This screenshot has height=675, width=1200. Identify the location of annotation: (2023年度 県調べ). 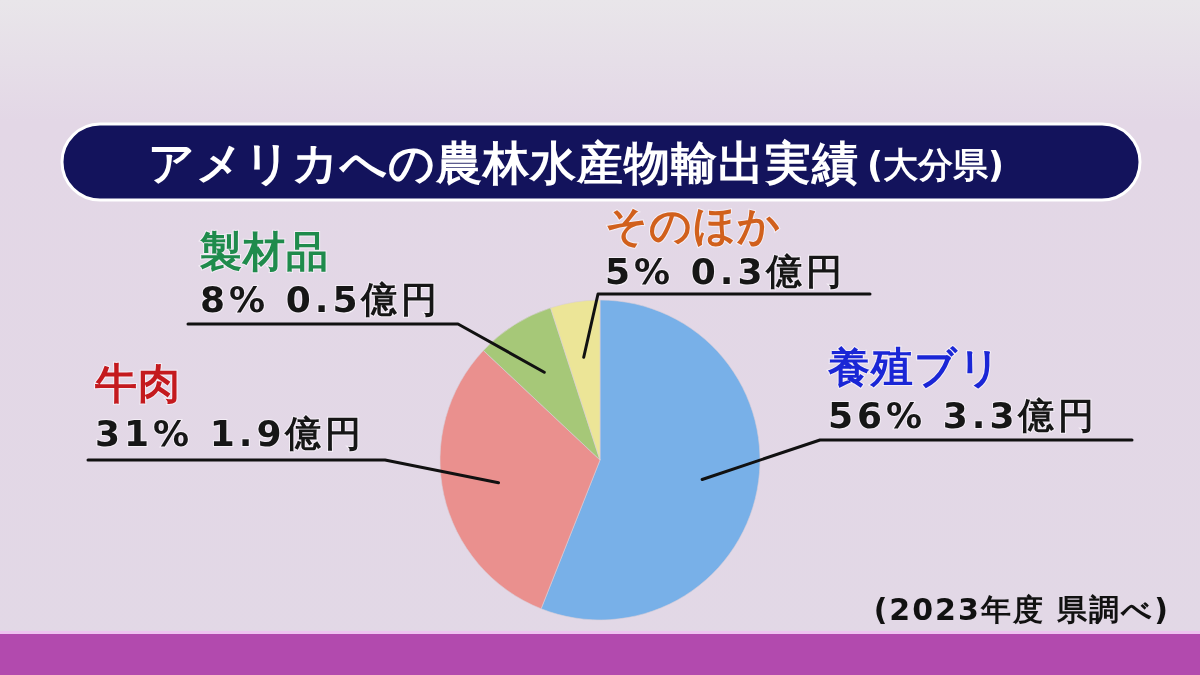
(1021, 609).